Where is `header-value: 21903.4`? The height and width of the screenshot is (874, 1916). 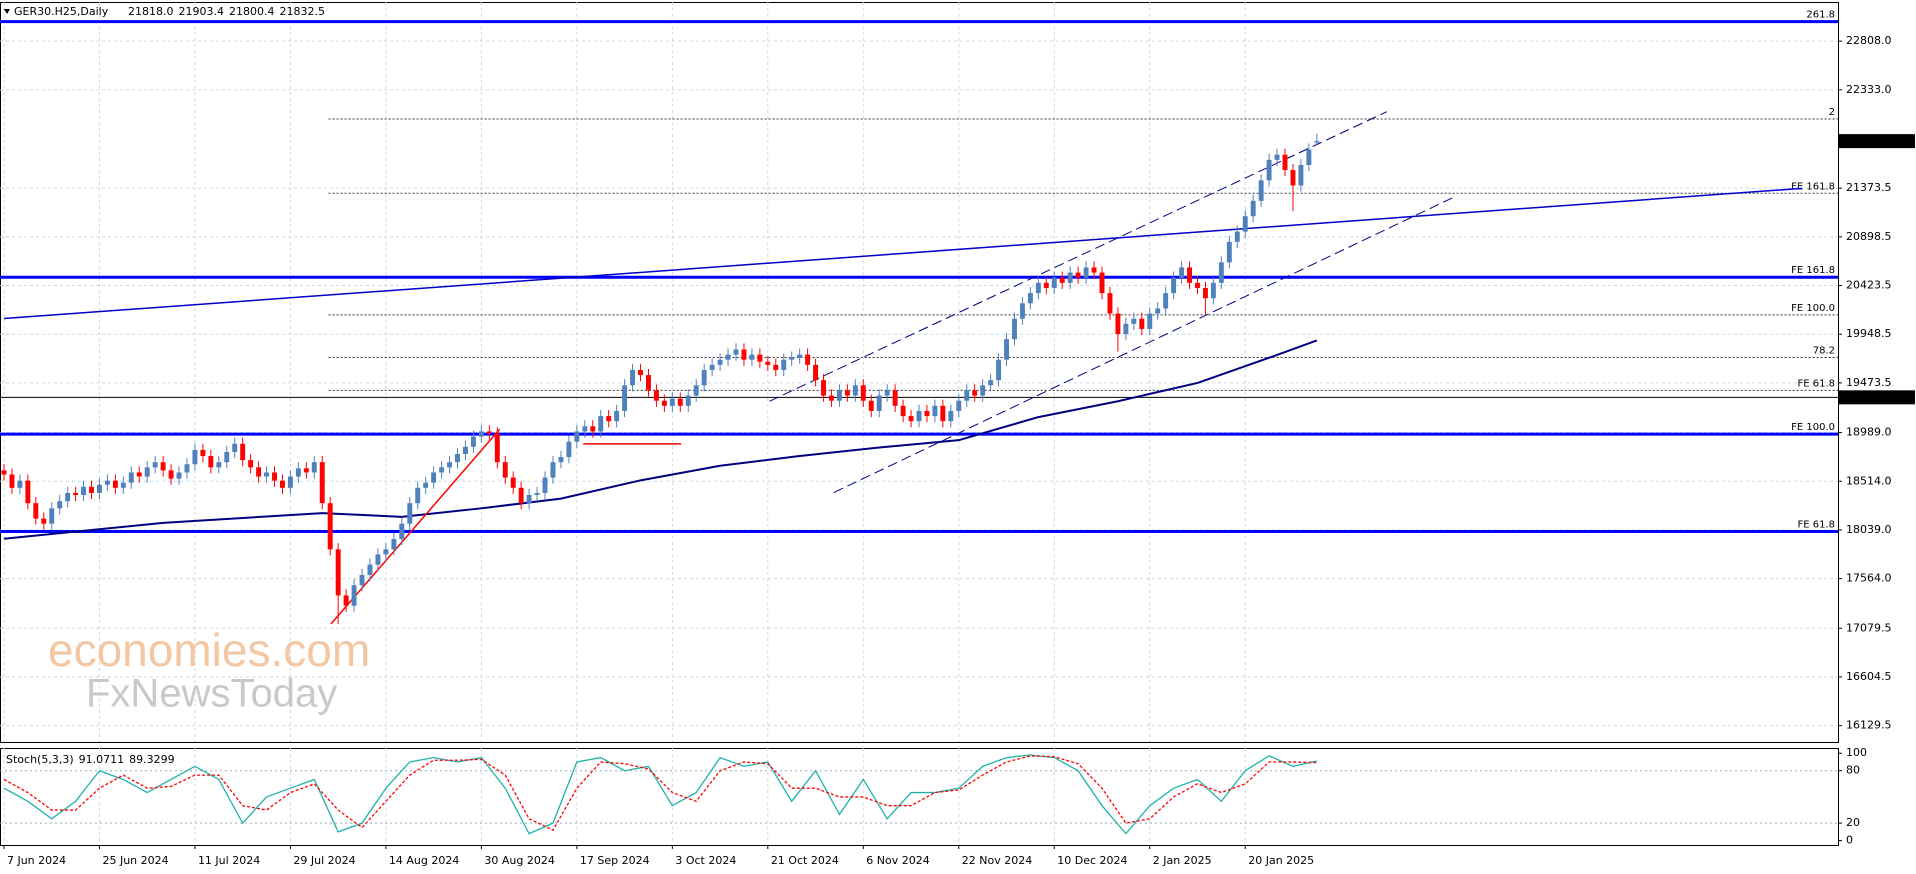
header-value: 21903.4 is located at coordinates (202, 11).